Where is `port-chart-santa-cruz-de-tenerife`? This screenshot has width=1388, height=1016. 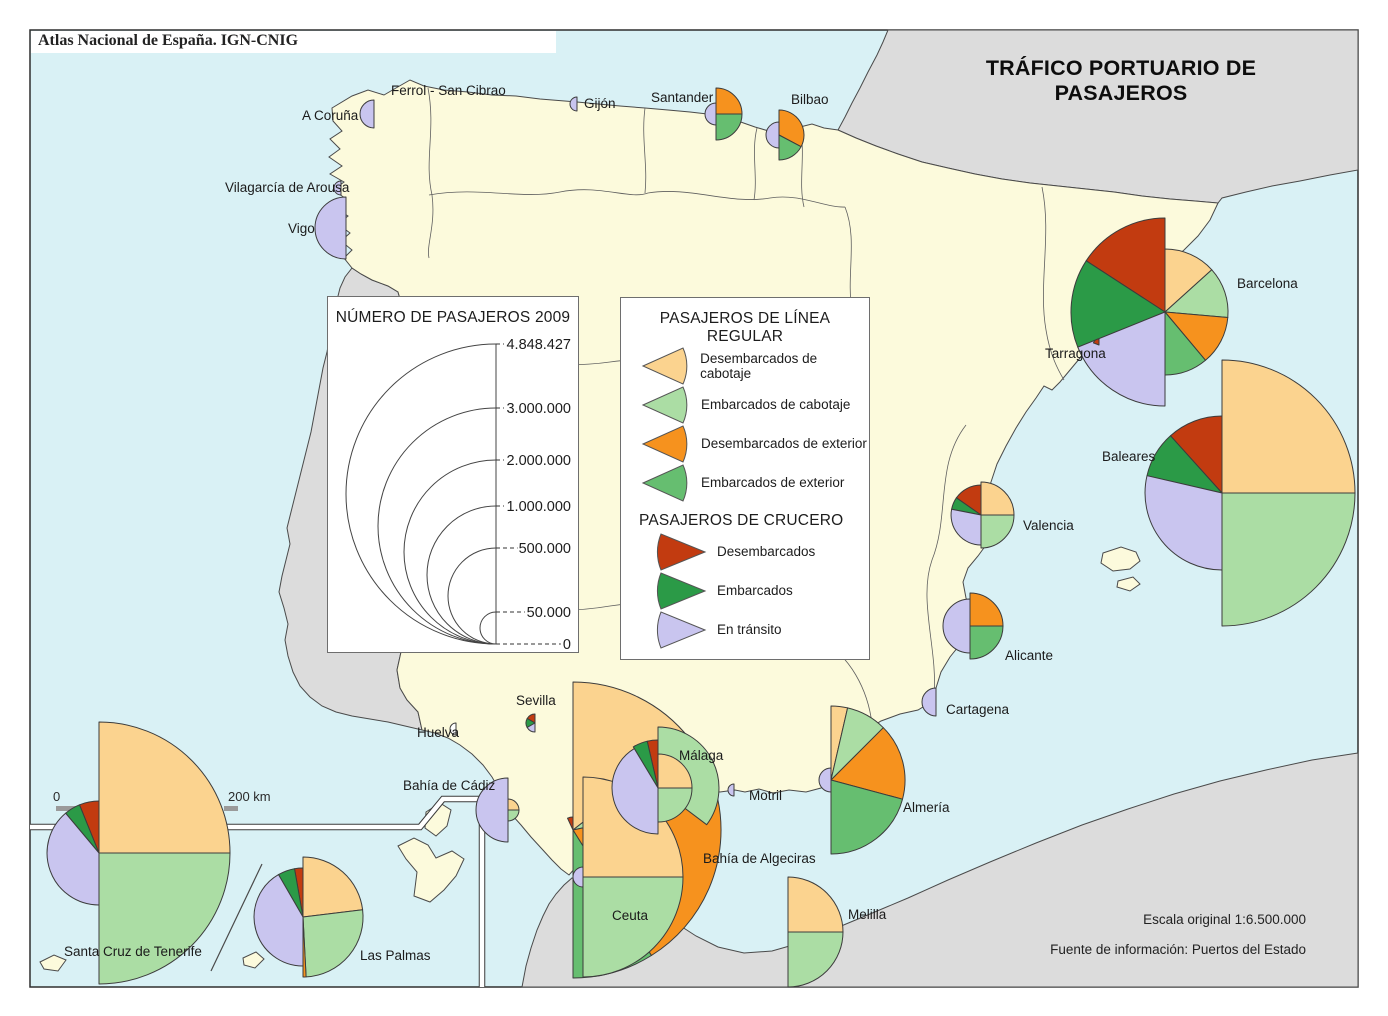
port-chart-santa-cruz-de-tenerife is located at coordinates (138, 853).